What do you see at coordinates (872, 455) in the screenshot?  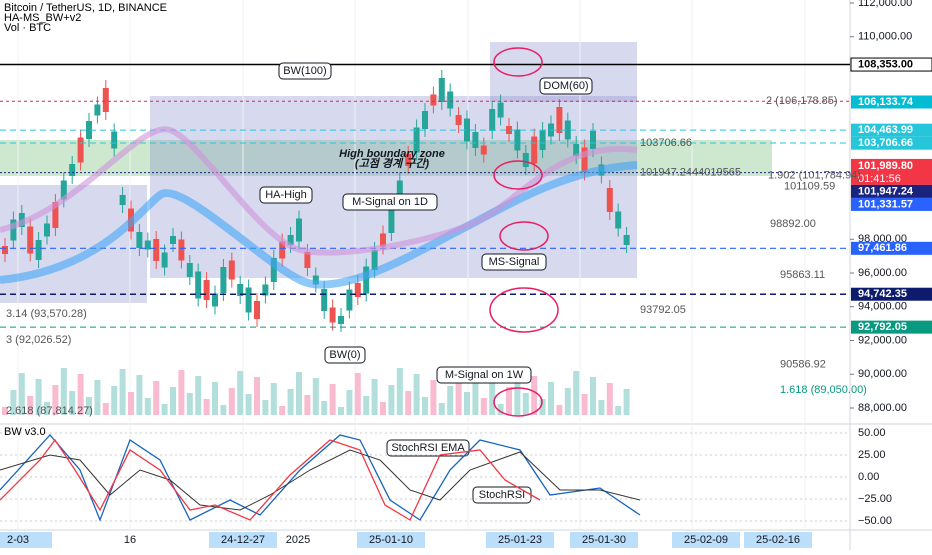 I see `osc-tick-label: 25.00` at bounding box center [872, 455].